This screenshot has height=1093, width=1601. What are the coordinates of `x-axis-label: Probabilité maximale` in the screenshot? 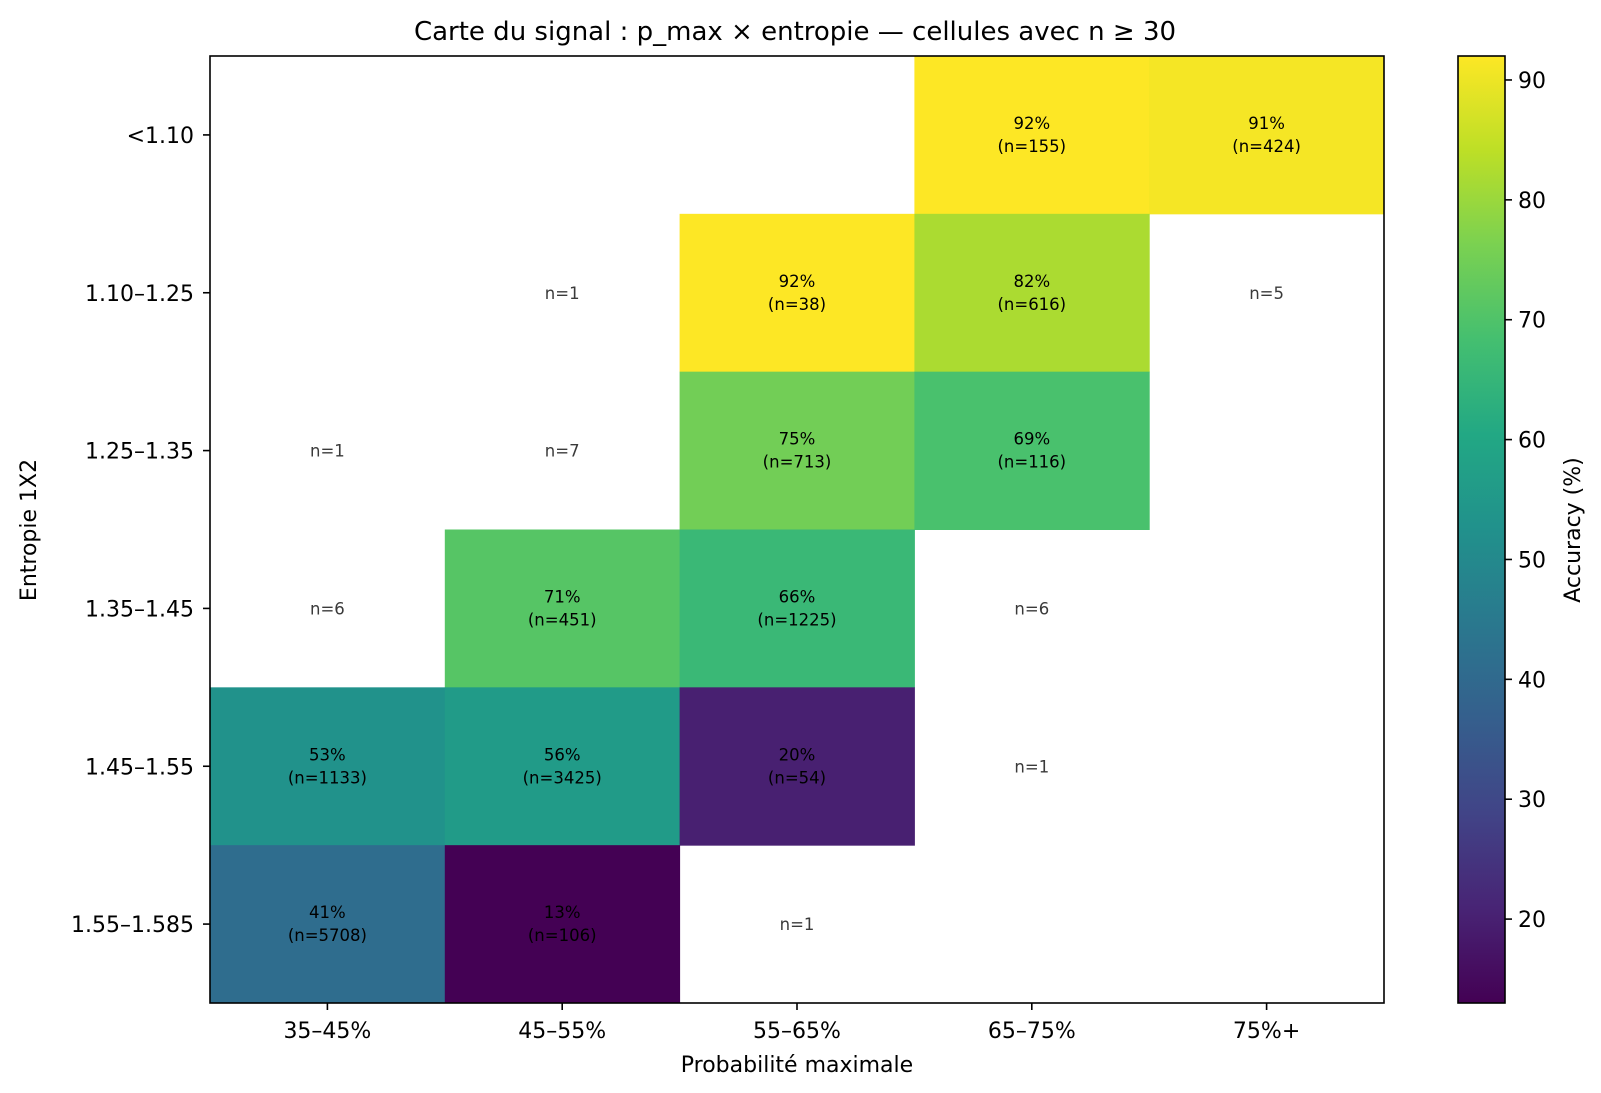 It's located at (797, 1065).